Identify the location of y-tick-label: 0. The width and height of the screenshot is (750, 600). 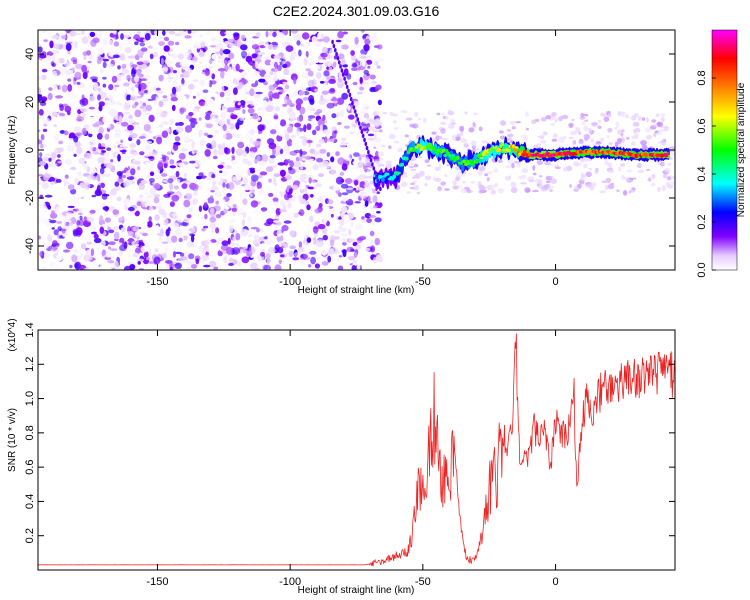
(30, 150).